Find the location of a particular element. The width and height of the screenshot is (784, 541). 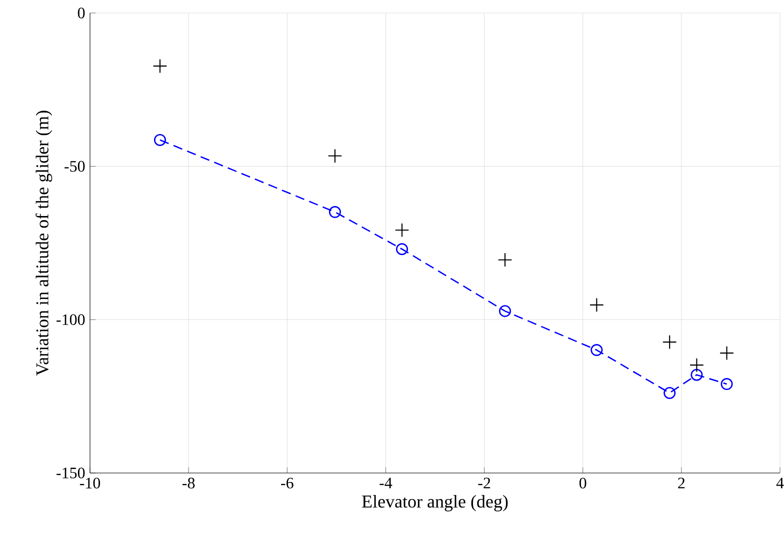

x-tick-label: -10 is located at coordinates (90, 483).